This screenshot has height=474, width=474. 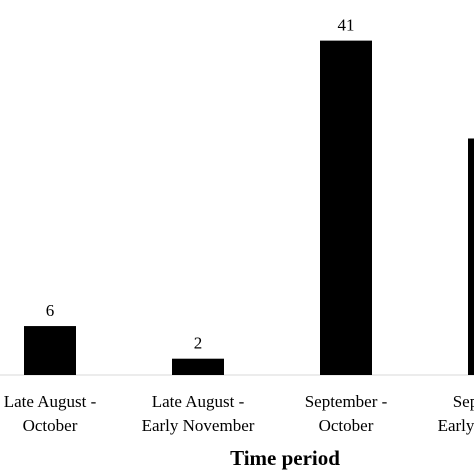 I want to click on x-tick-label: September -Early November, so click(x=456, y=413).